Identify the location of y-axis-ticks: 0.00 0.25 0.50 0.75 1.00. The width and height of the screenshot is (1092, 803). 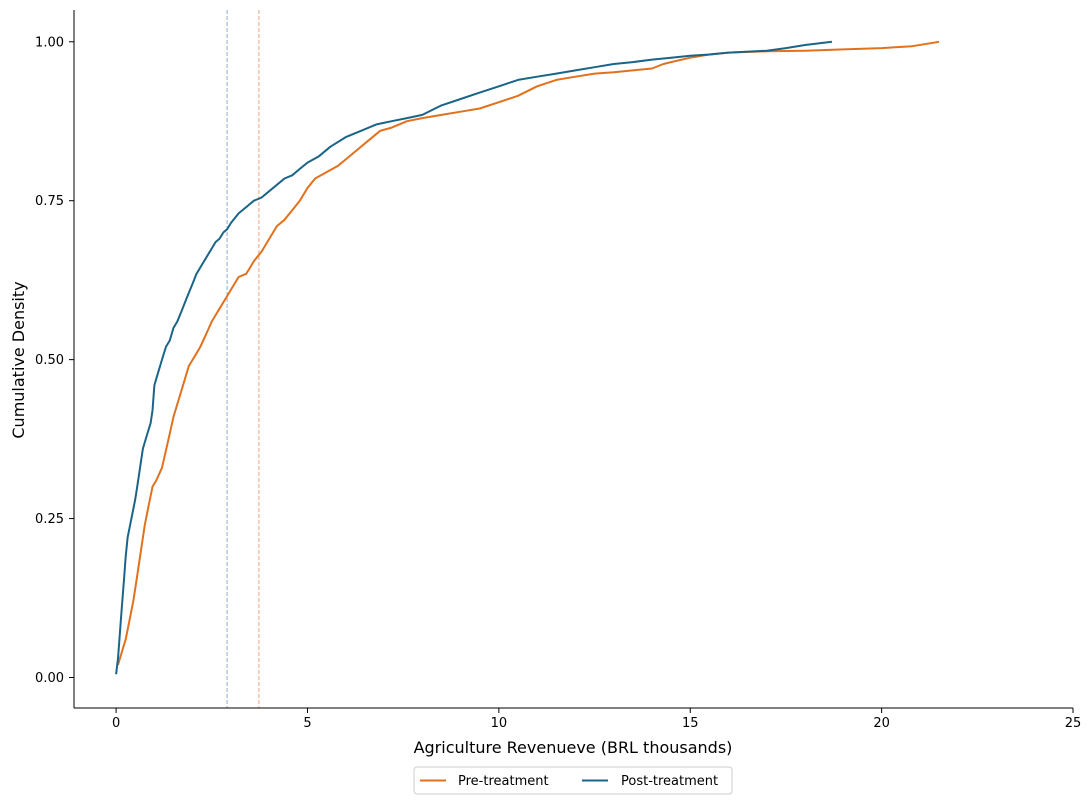
(54, 360).